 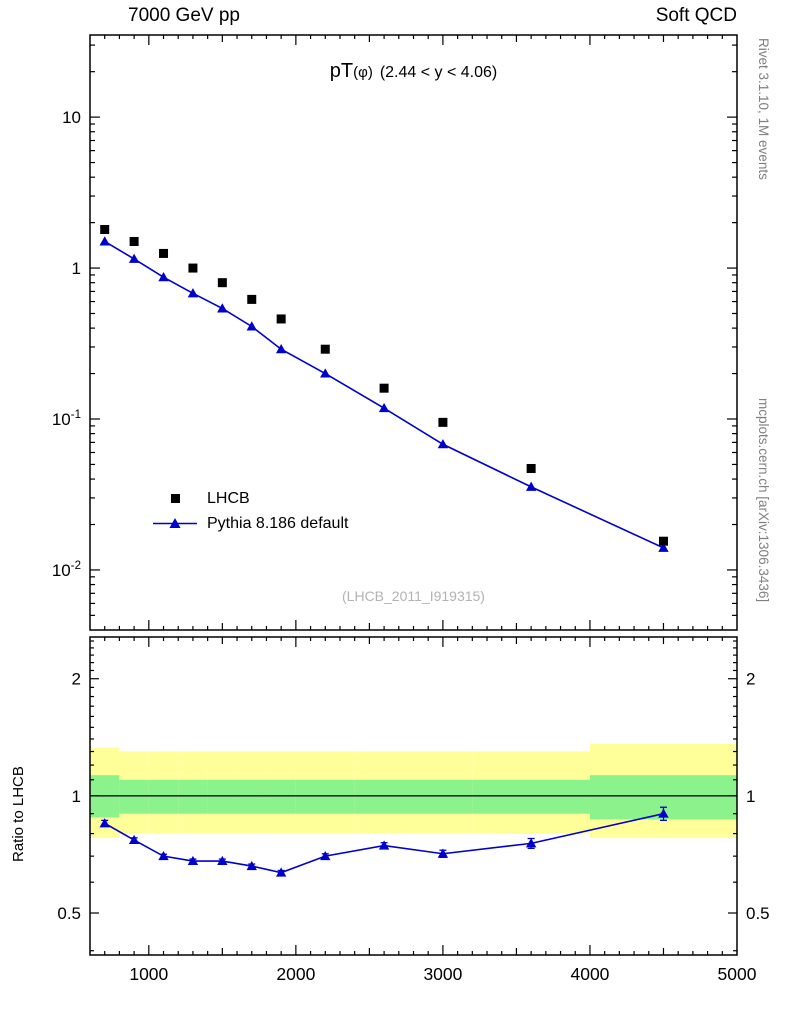 What do you see at coordinates (589, 974) in the screenshot?
I see `x-tick-label: 4000` at bounding box center [589, 974].